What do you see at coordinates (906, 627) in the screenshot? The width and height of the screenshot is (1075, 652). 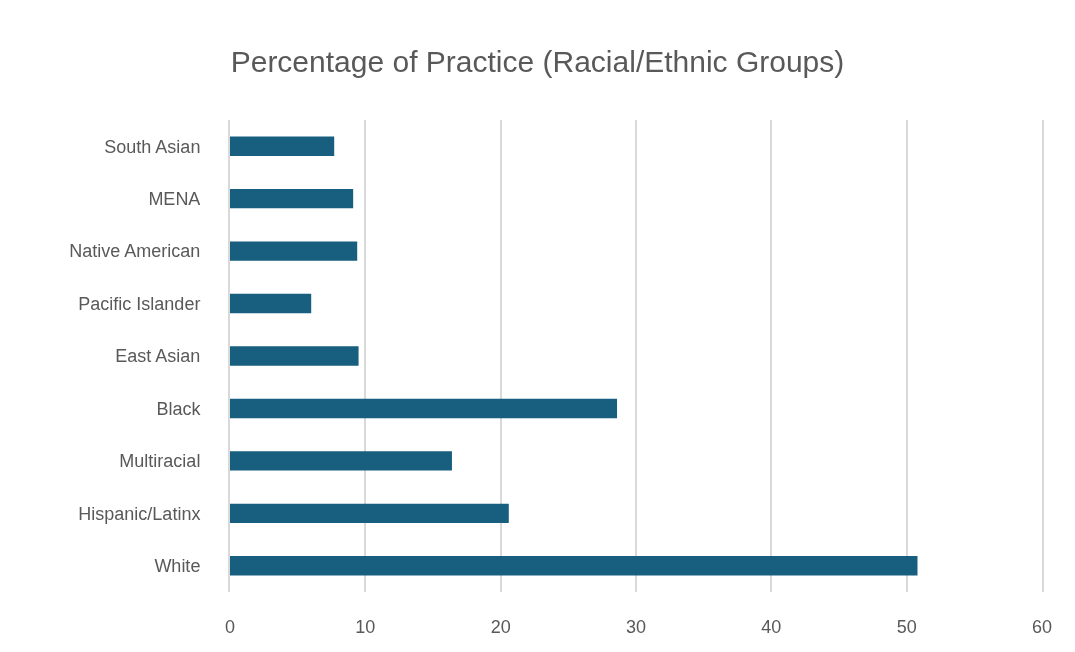 I see `x-tick-label: 50` at bounding box center [906, 627].